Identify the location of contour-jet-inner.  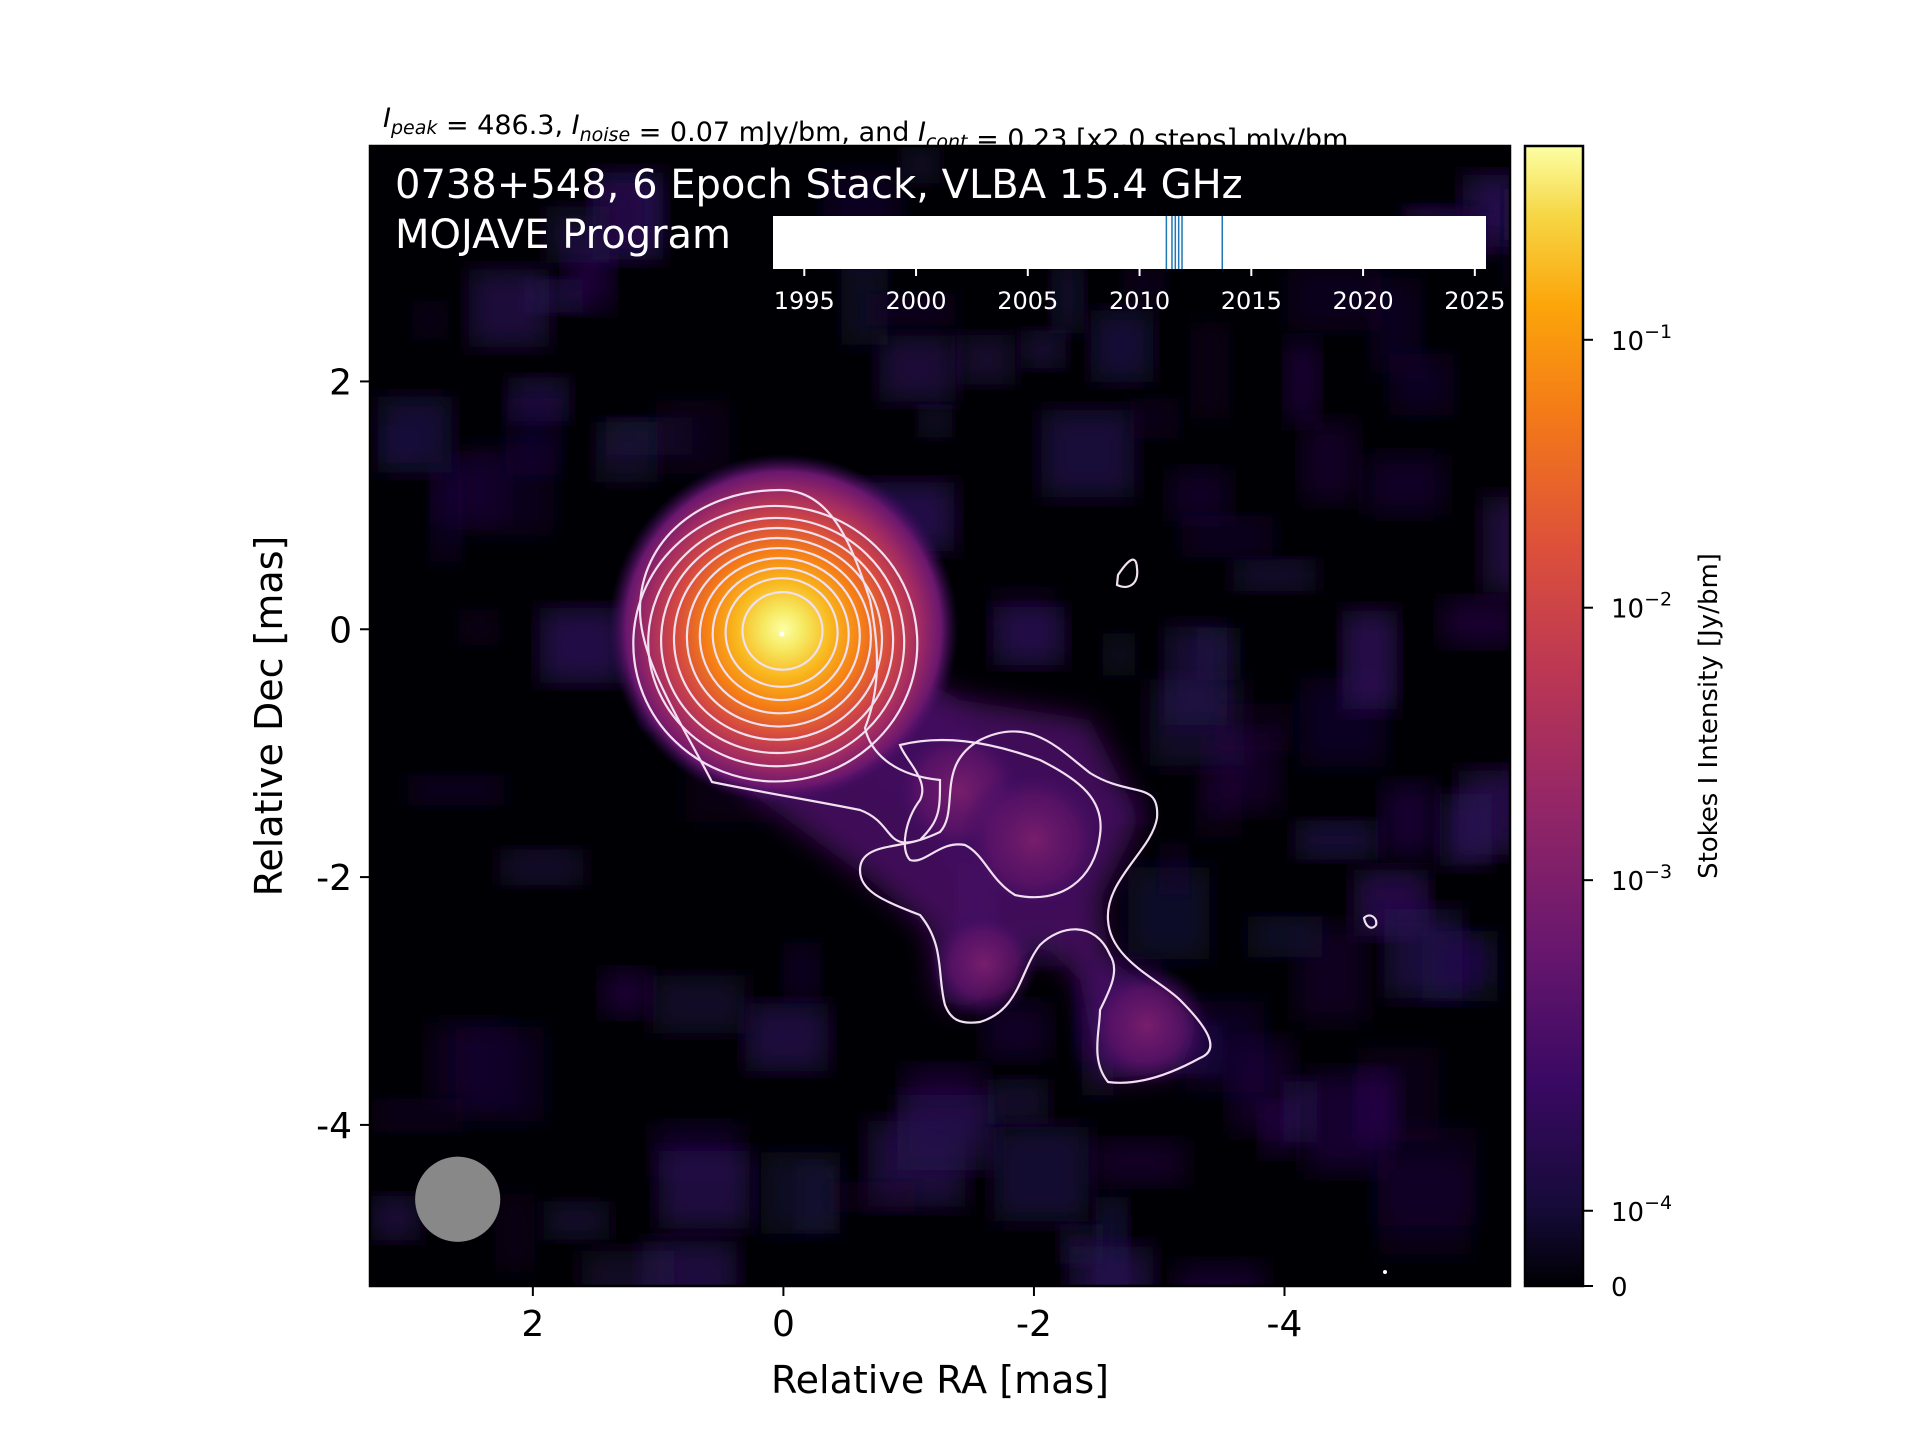
(1000, 818).